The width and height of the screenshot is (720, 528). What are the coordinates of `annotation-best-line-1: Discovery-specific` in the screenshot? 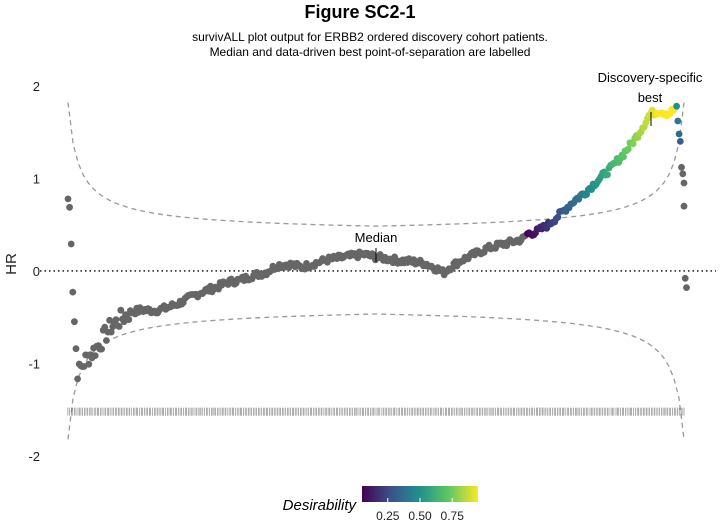 It's located at (650, 77).